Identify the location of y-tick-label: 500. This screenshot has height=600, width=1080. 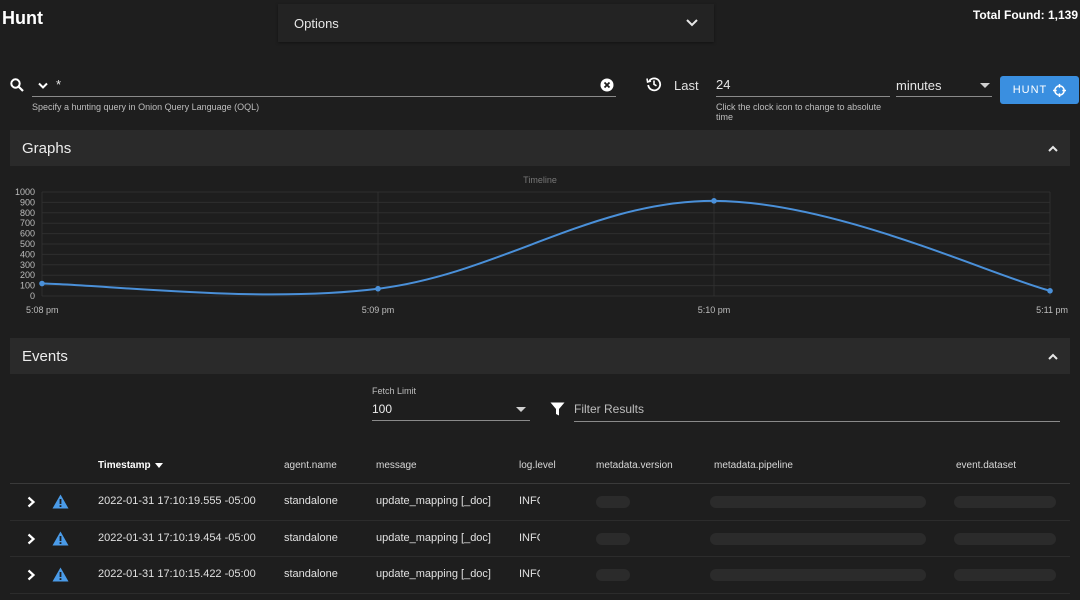
(27, 244).